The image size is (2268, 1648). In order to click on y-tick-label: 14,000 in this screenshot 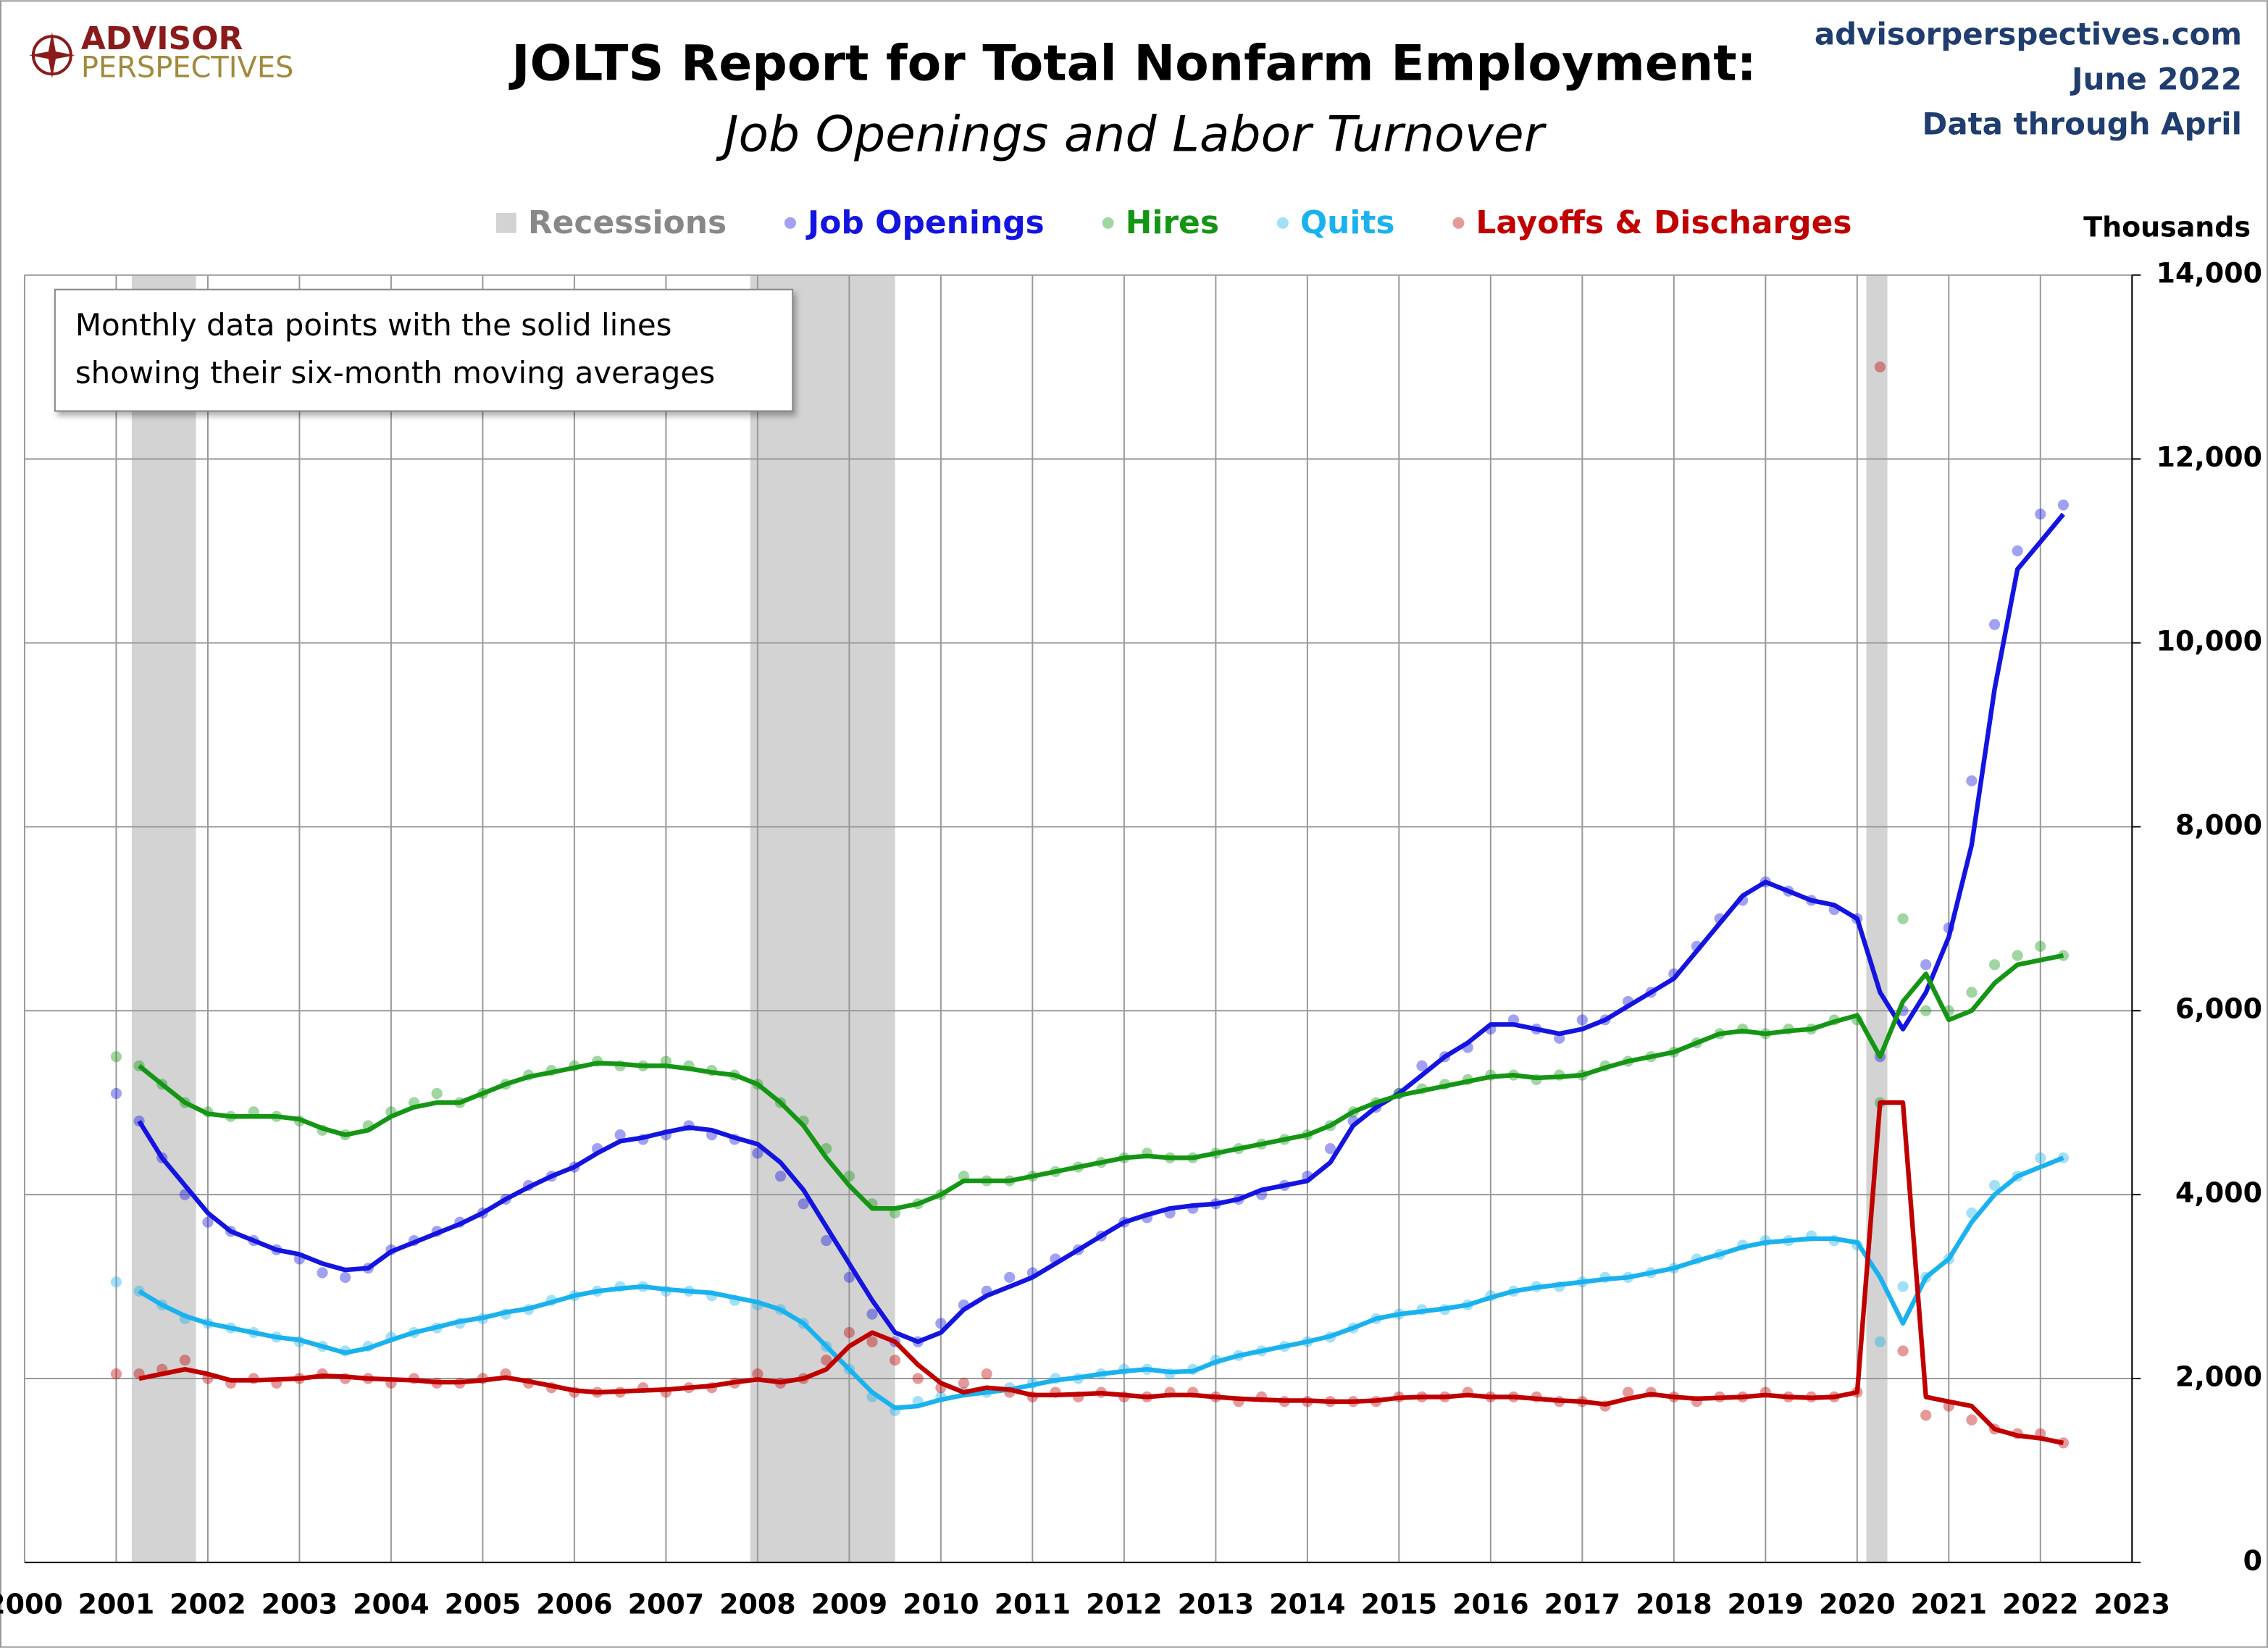, I will do `click(2209, 273)`.